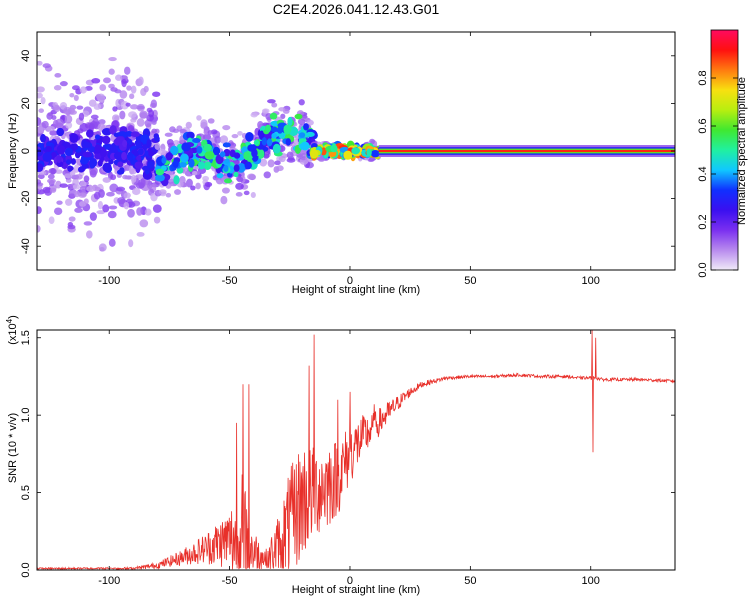  What do you see at coordinates (350, 281) in the screenshot?
I see `spectrogram-x-tick-label: 0` at bounding box center [350, 281].